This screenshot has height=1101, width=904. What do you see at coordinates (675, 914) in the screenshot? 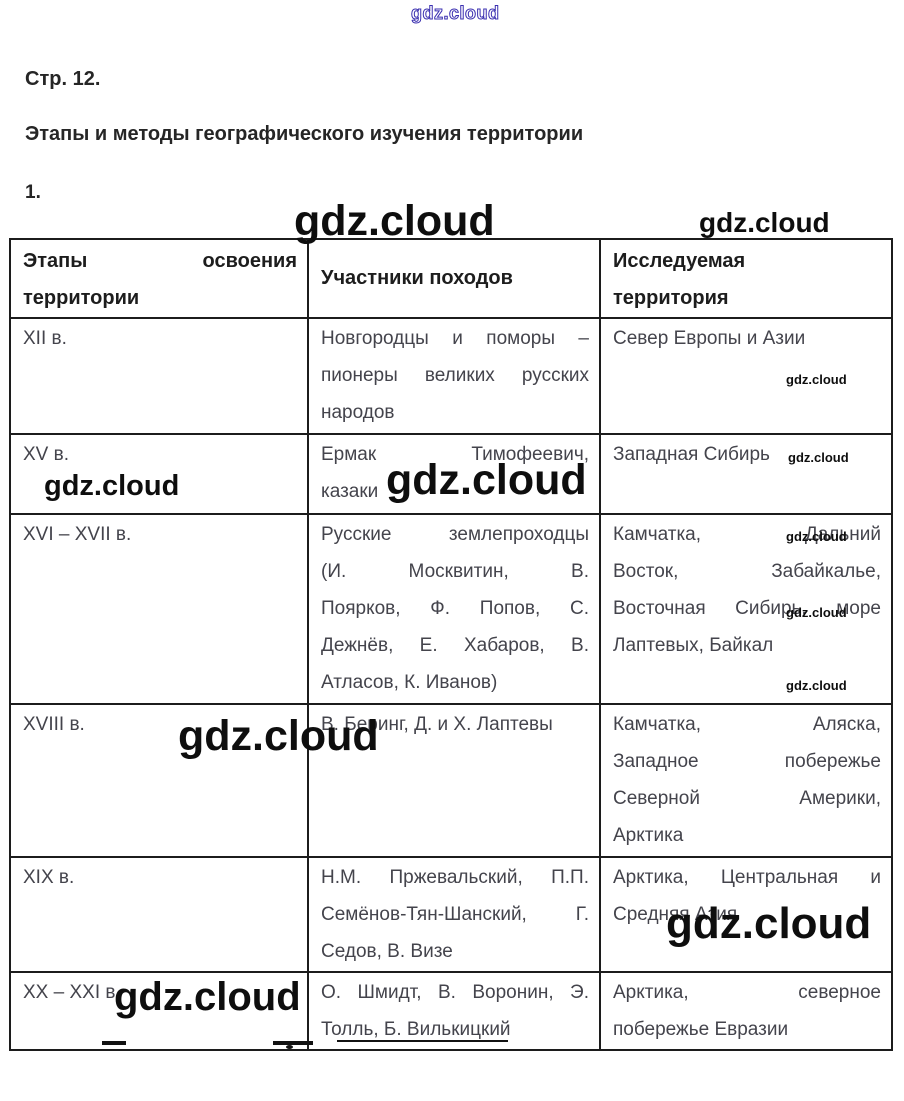
I see `text-line: Средняя Азия` at bounding box center [675, 914].